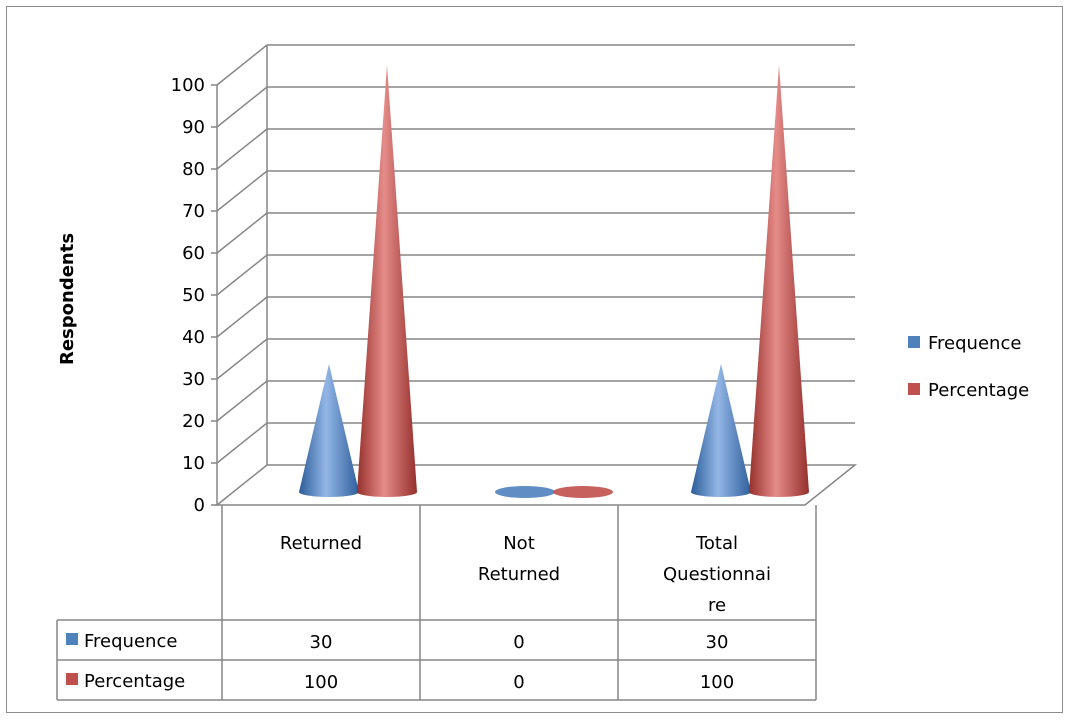 The height and width of the screenshot is (721, 1071). I want to click on table-series-name: Frequence, so click(130, 641).